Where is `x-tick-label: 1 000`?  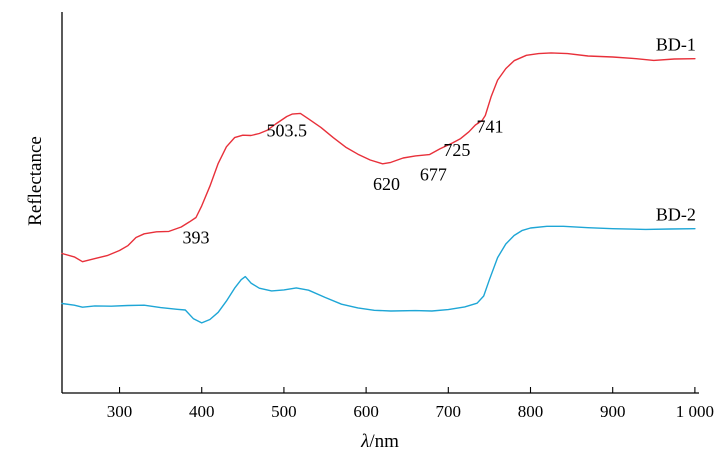 x-tick-label: 1 000 is located at coordinates (695, 411).